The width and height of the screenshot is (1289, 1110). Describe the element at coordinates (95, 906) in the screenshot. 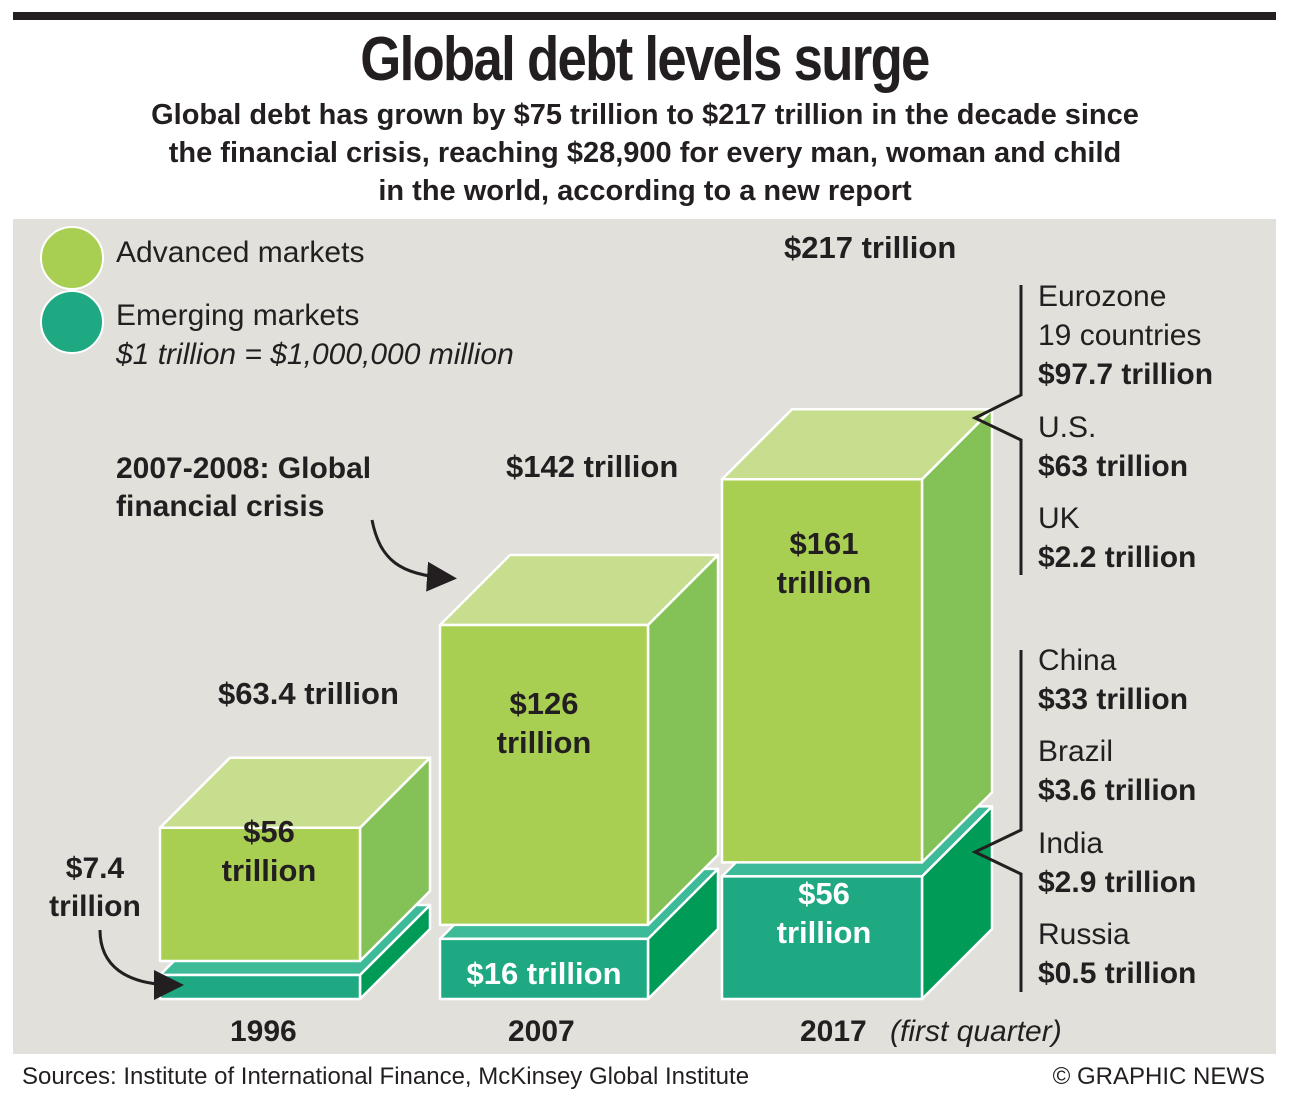

I see `emerging-1996-unit: trillion` at that location.